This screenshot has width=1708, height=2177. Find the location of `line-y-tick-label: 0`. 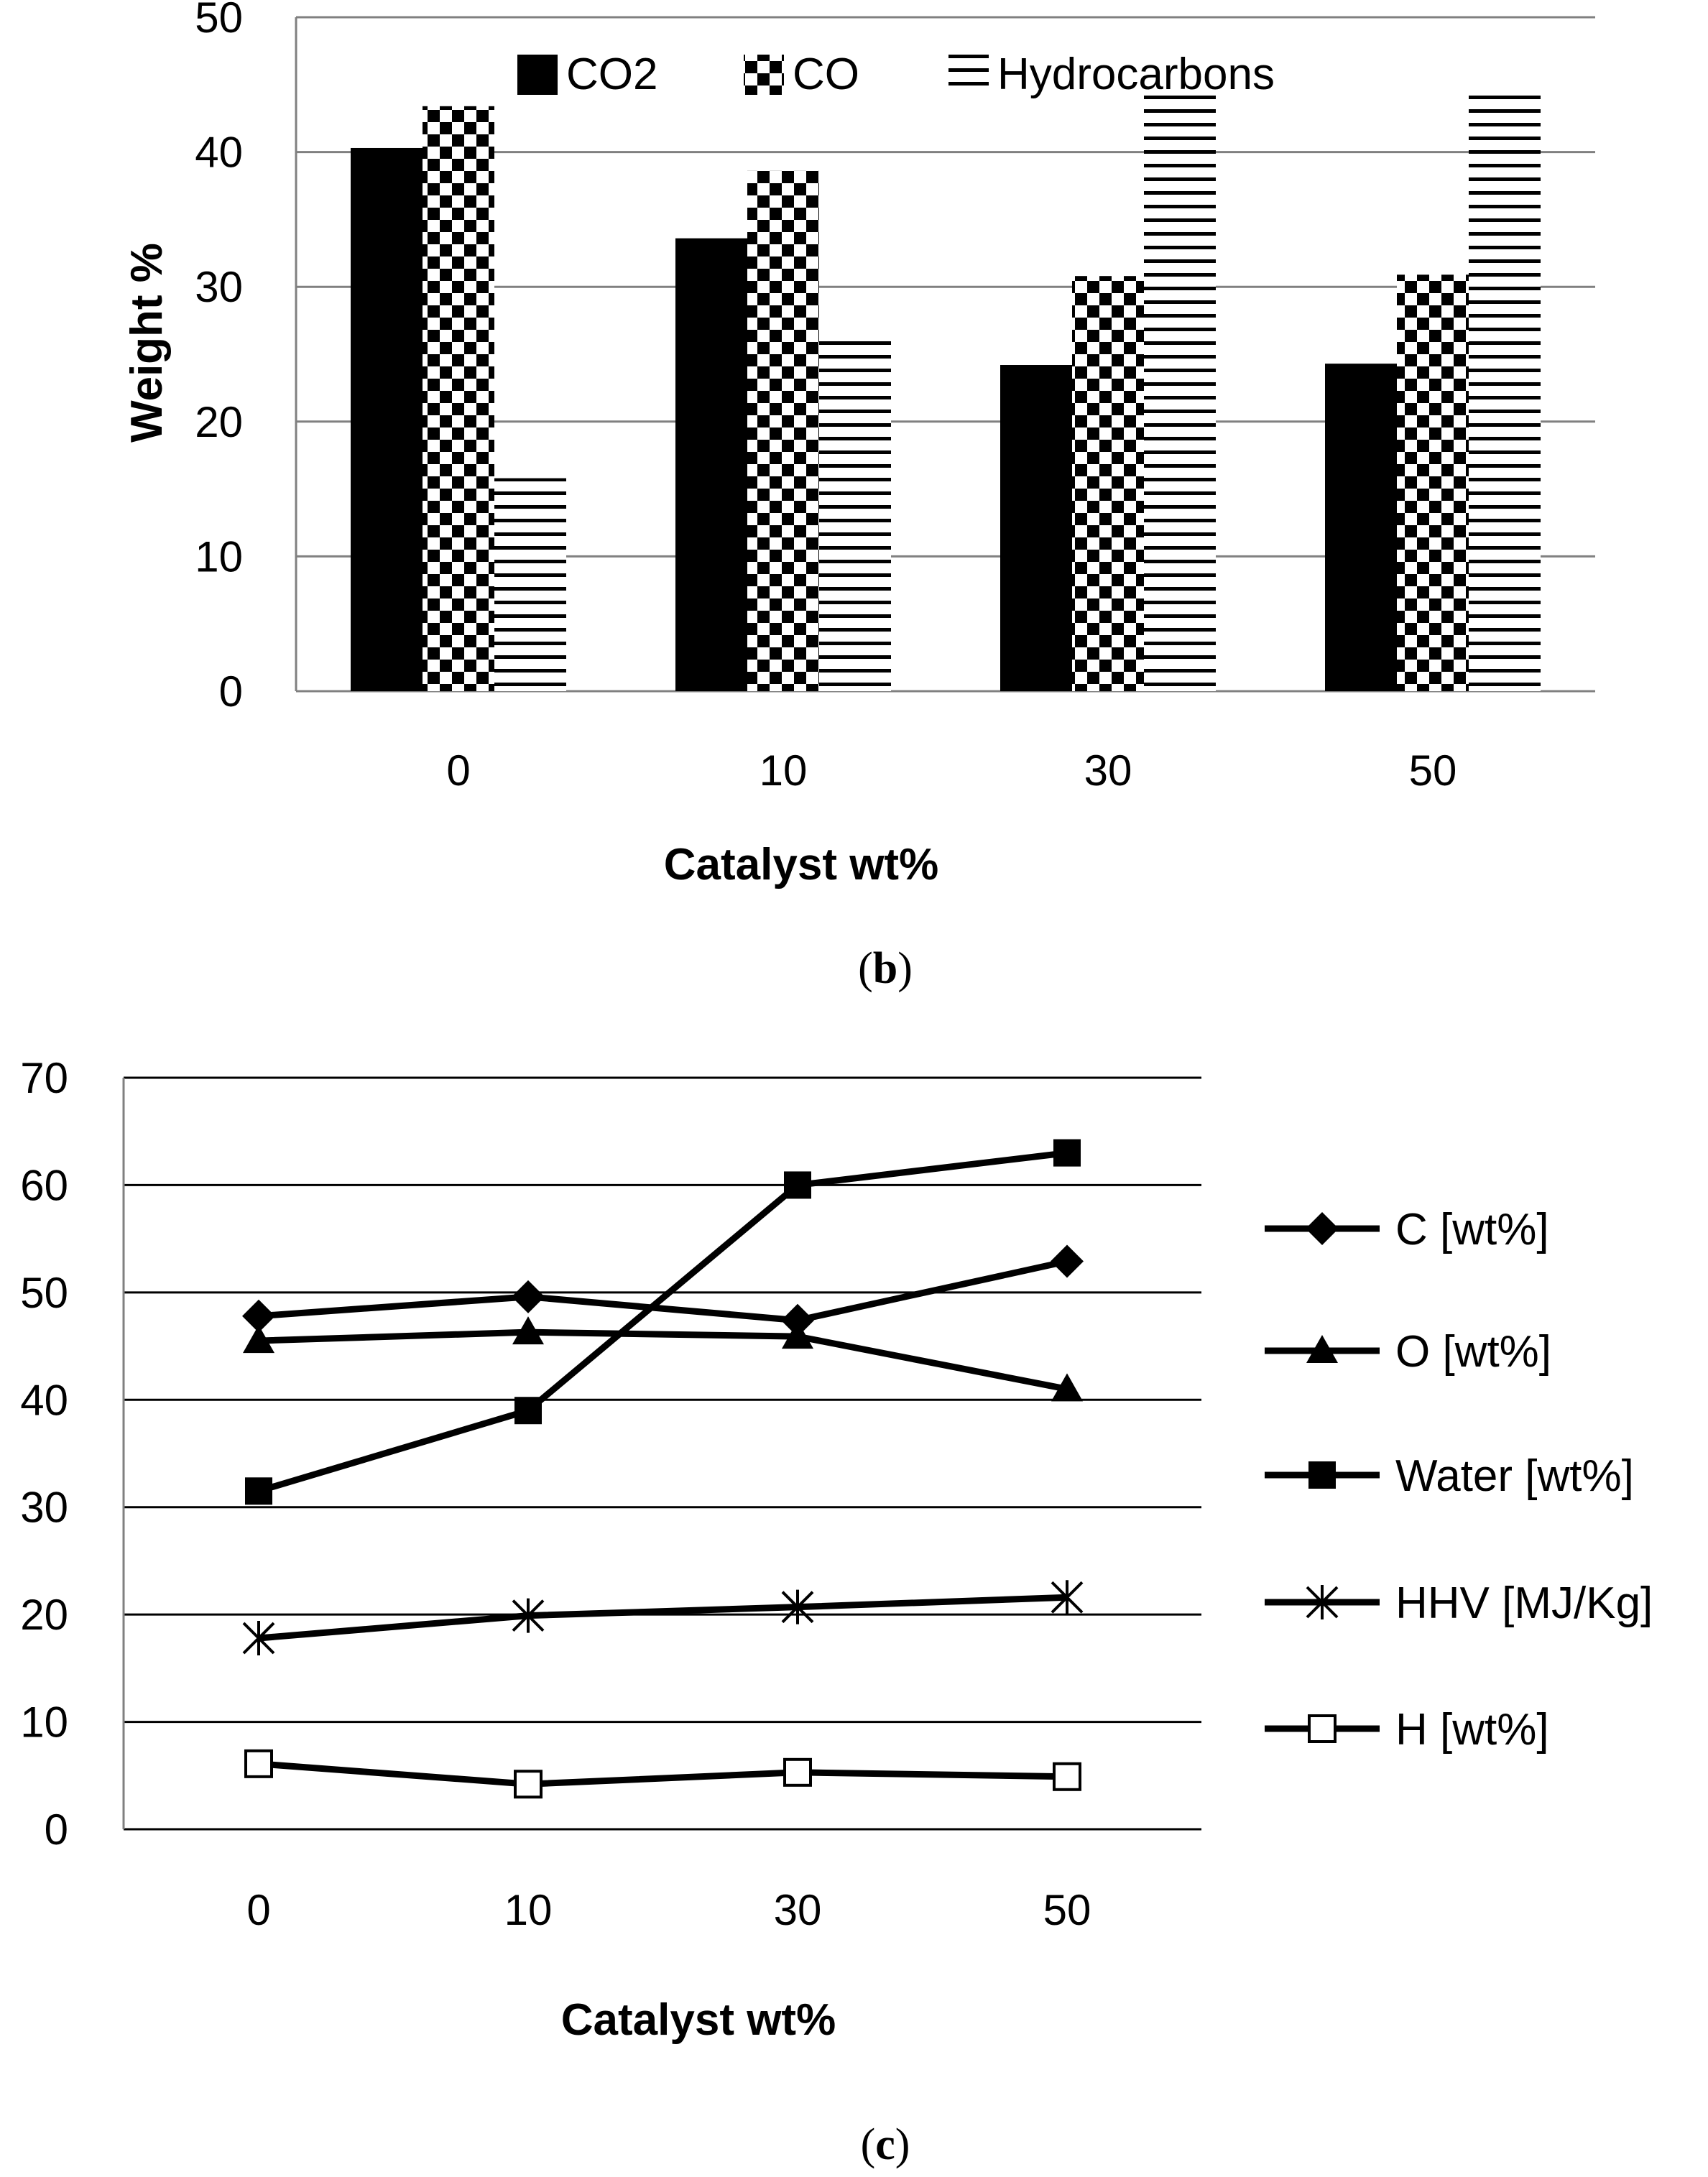

line-y-tick-label: 0 is located at coordinates (57, 1830).